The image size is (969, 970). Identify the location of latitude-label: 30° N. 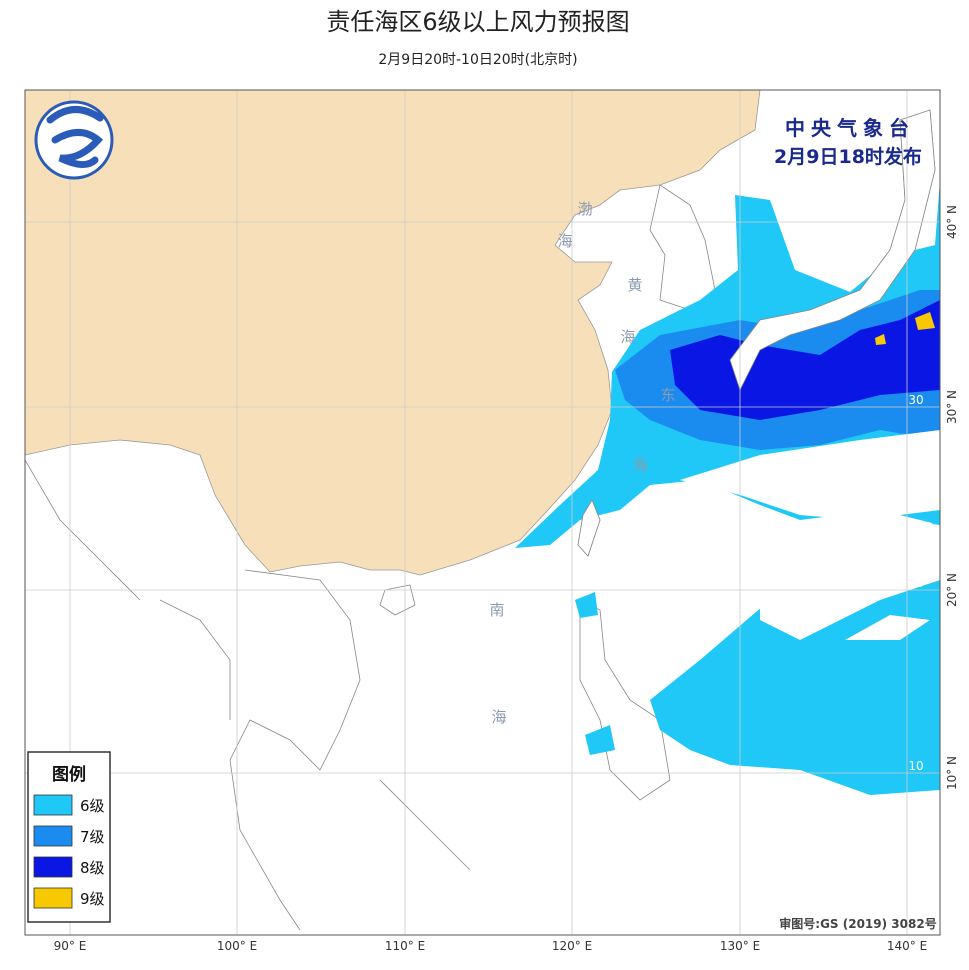
(952, 407).